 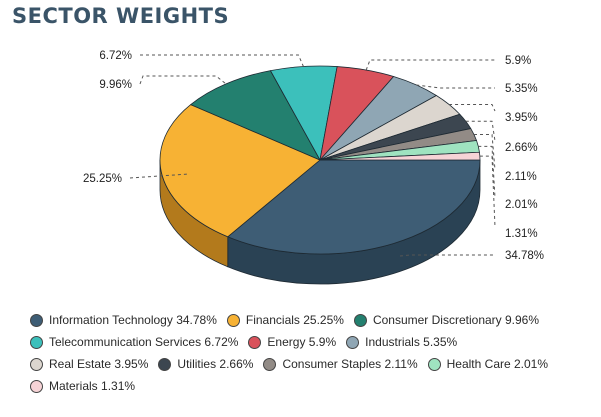 What do you see at coordinates (521, 148) in the screenshot?
I see `data-label-utilities: 2.66%` at bounding box center [521, 148].